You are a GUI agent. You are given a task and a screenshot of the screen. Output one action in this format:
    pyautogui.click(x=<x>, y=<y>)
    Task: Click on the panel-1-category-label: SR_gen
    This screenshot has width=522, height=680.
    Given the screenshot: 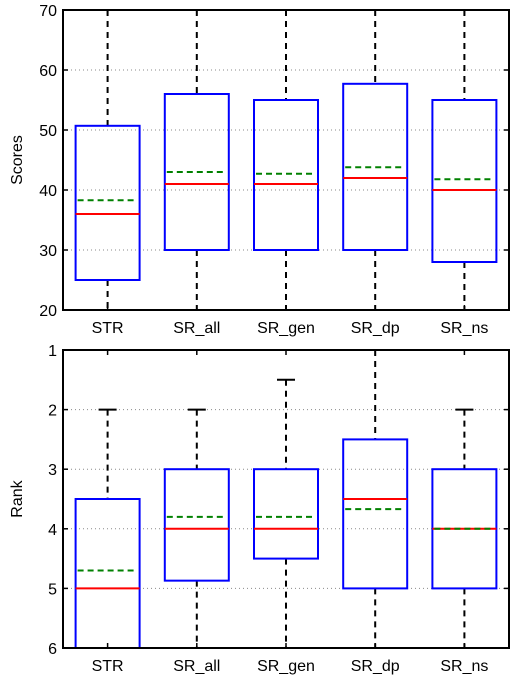 What is the action you would take?
    pyautogui.click(x=286, y=328)
    